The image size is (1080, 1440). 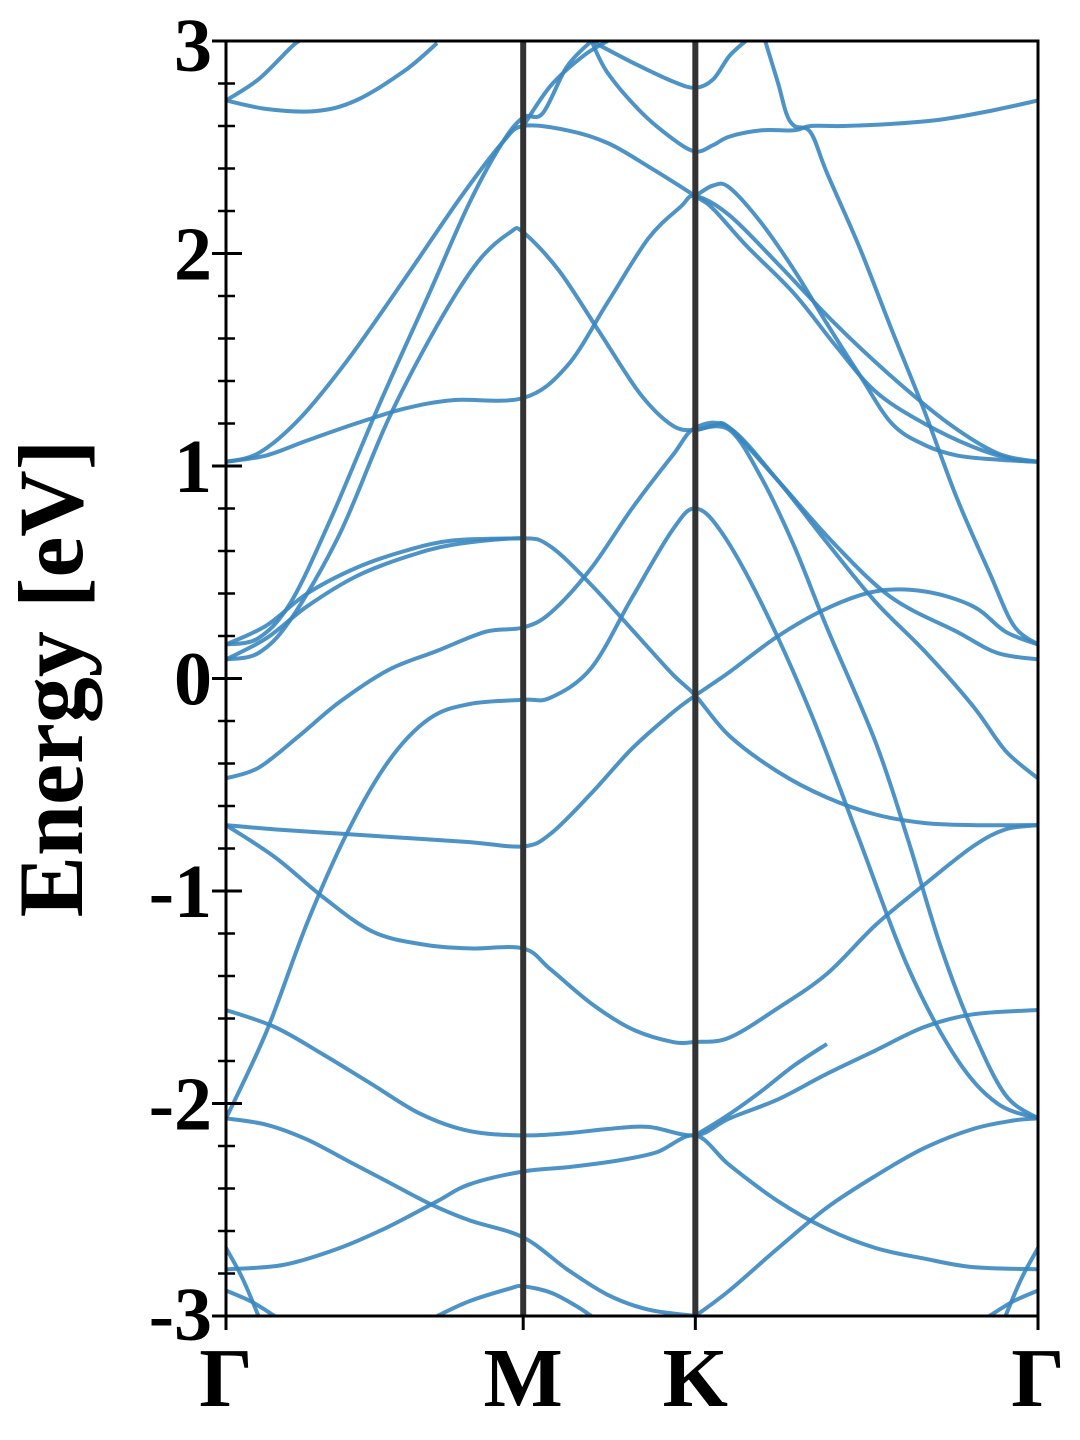 I want to click on y-tick-label: -1, so click(x=180, y=892).